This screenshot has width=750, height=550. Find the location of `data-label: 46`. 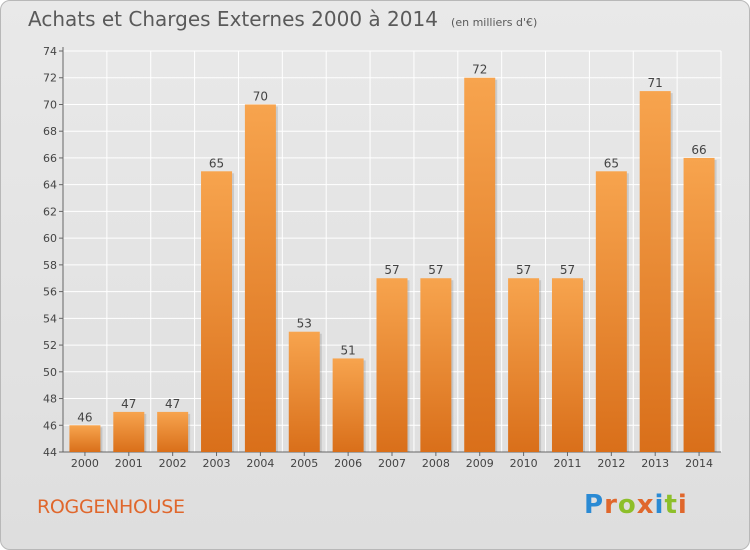

data-label: 46 is located at coordinates (84, 417).